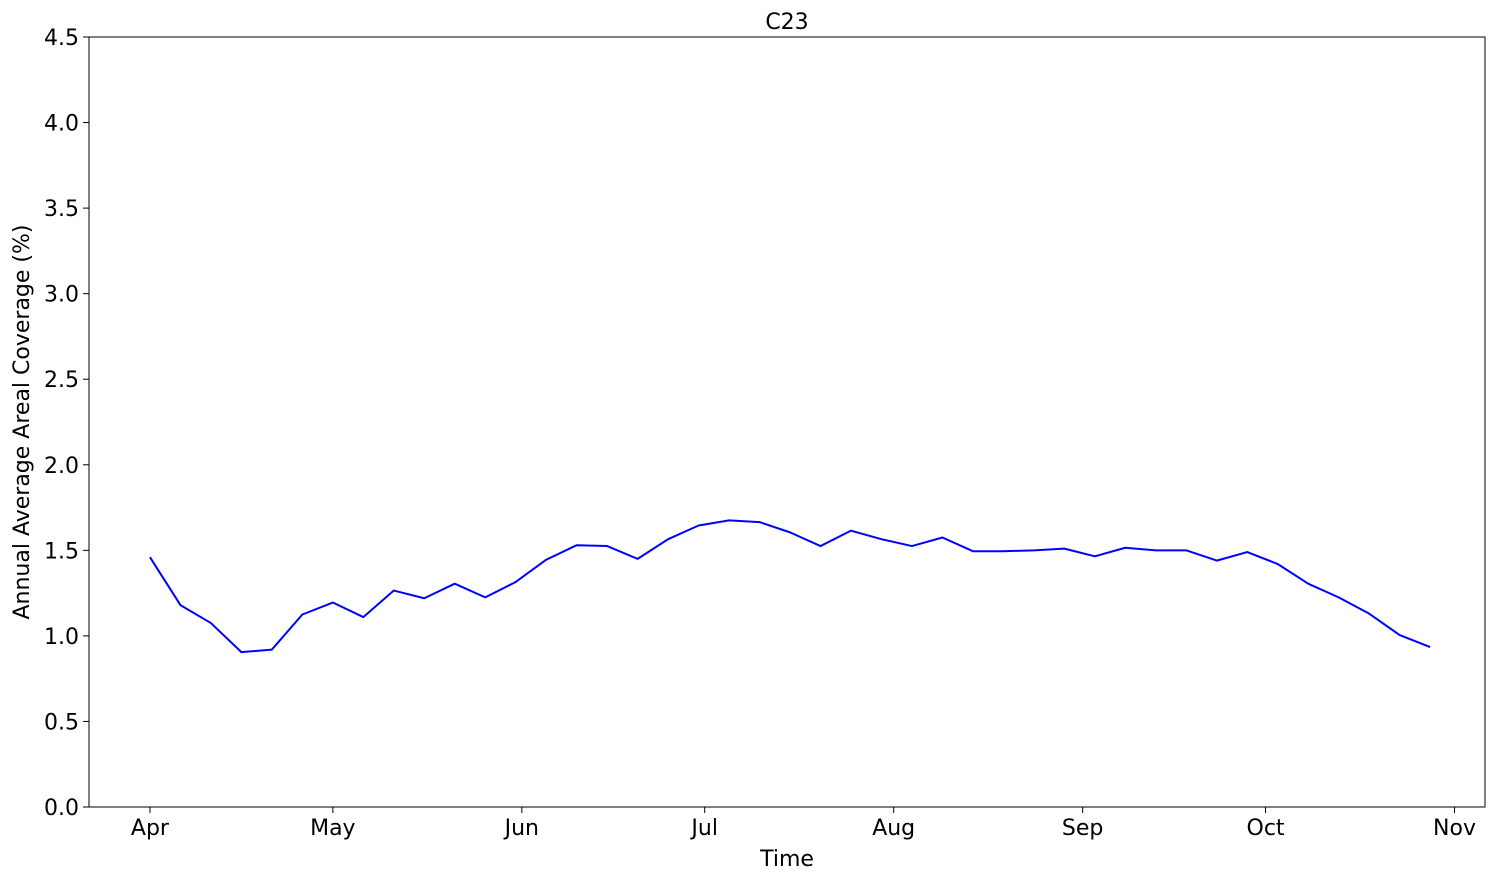  I want to click on x-tick-label: Nov, so click(1454, 828).